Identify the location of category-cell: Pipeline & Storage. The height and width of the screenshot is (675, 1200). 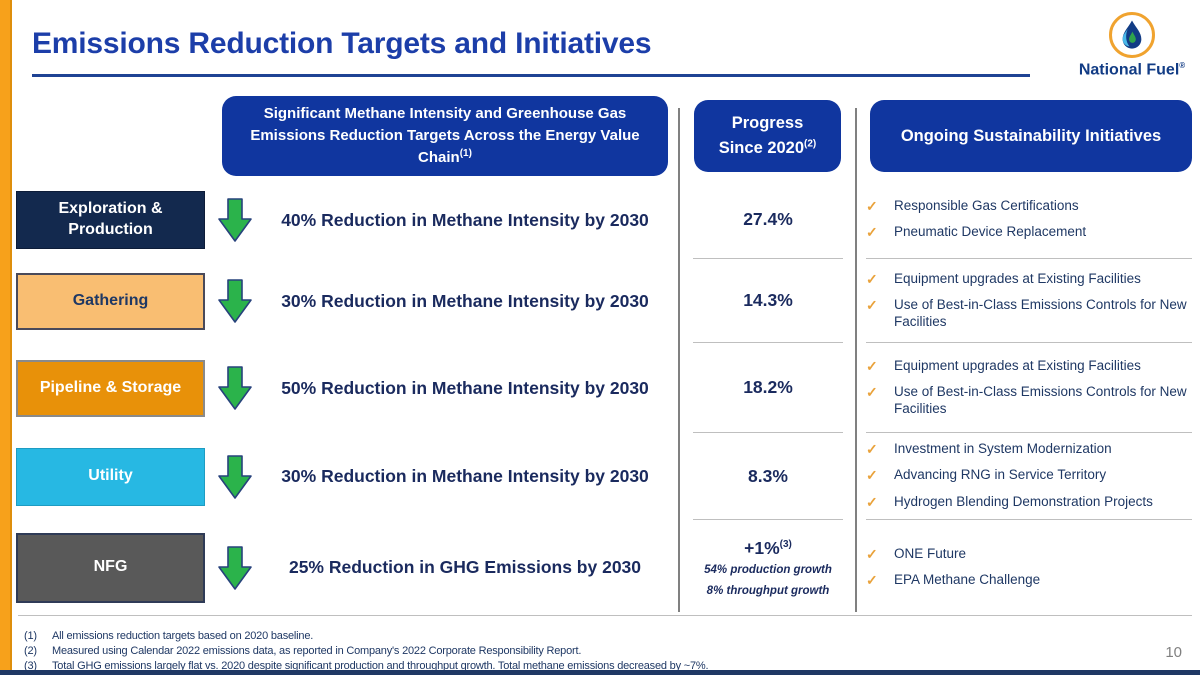
(110, 388).